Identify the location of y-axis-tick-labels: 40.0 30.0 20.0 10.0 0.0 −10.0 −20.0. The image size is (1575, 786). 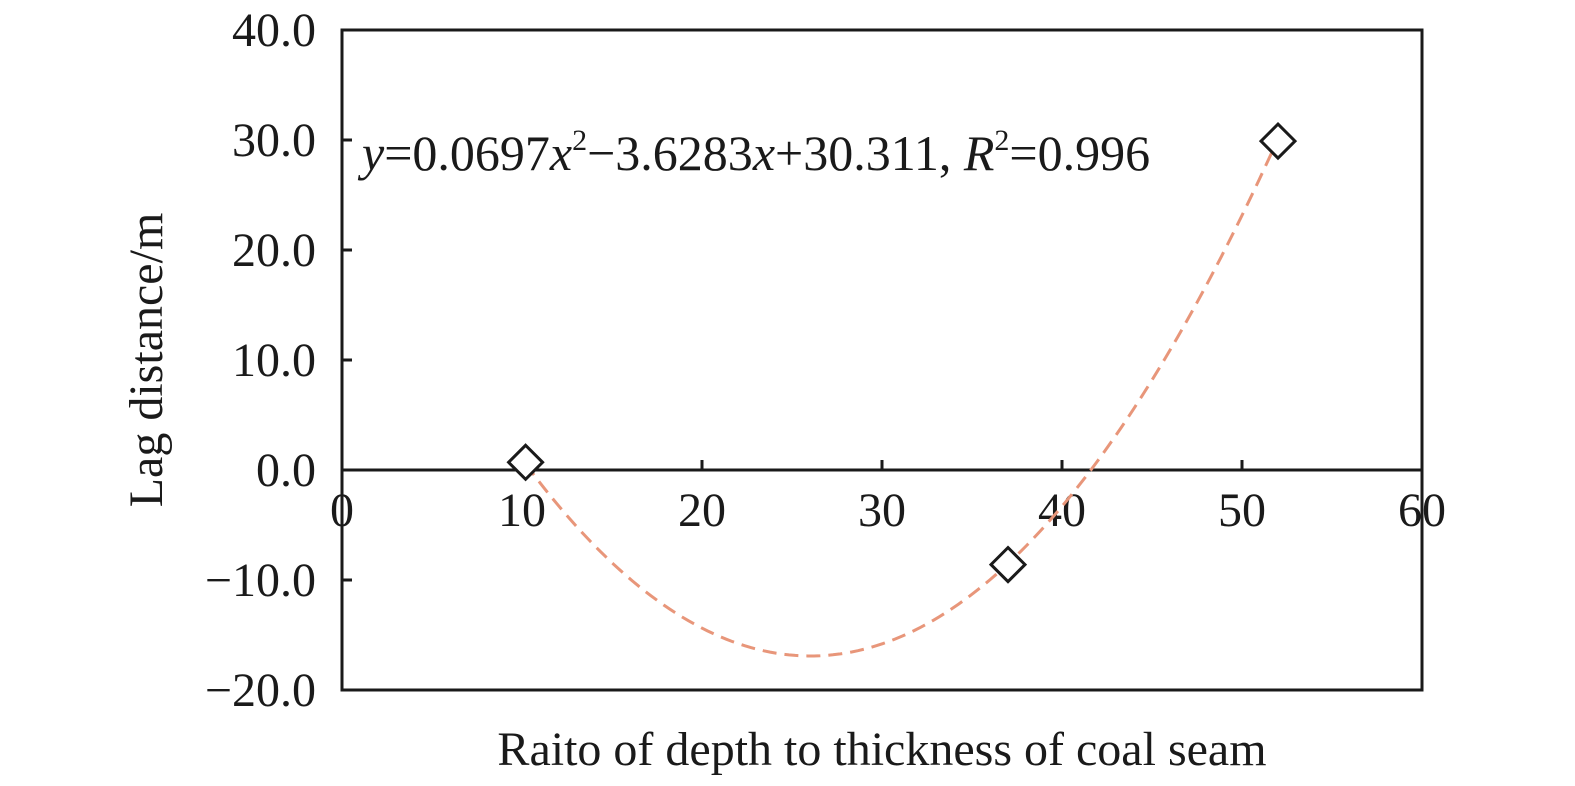
(260, 360).